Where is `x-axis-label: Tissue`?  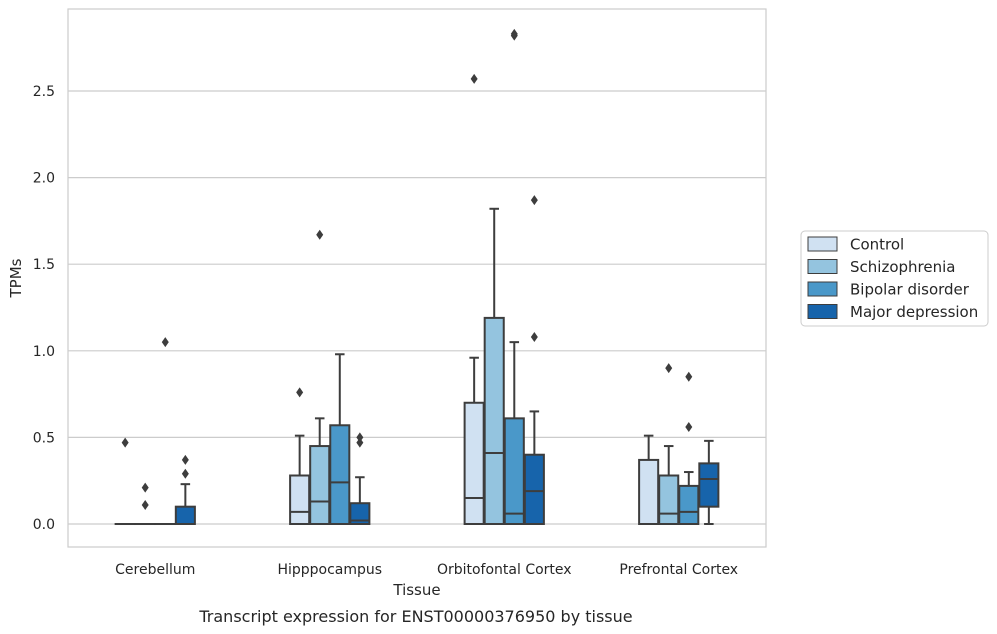 x-axis-label: Tissue is located at coordinates (416, 590).